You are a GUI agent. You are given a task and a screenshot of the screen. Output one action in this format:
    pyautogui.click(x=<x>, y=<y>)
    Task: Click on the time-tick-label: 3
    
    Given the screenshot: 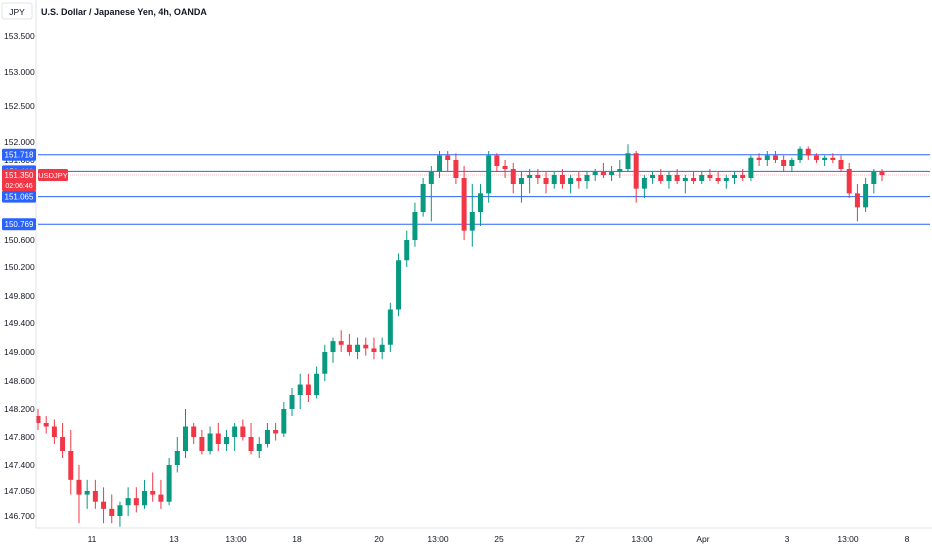 What is the action you would take?
    pyautogui.click(x=787, y=539)
    